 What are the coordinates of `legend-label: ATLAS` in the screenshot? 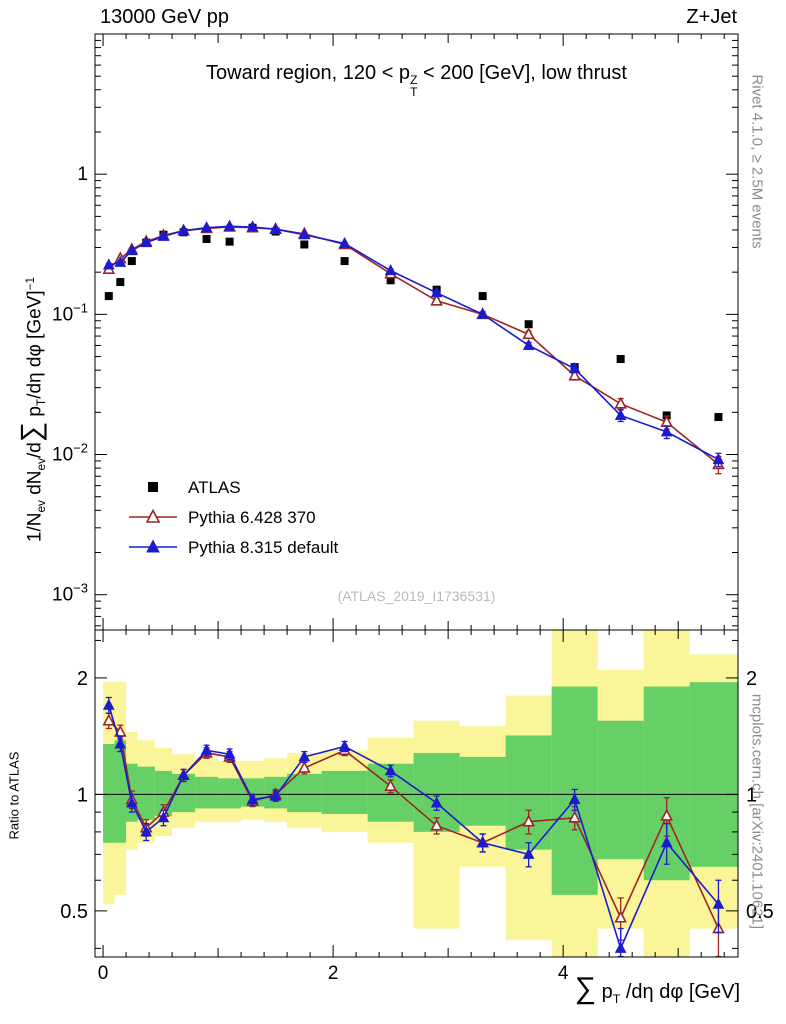 It's located at (214, 487).